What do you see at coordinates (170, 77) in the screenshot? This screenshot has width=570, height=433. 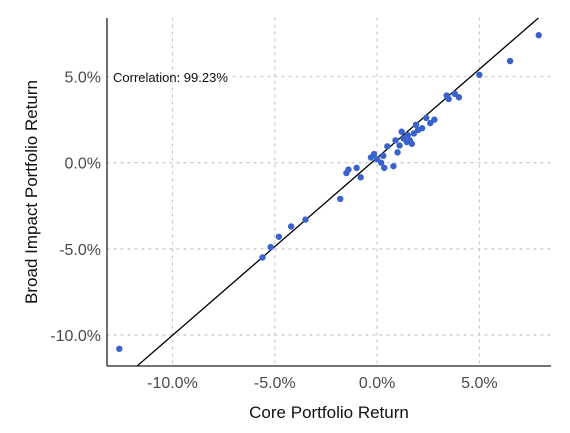 I see `annotation-correlation: Correlation: 99.23%` at bounding box center [170, 77].